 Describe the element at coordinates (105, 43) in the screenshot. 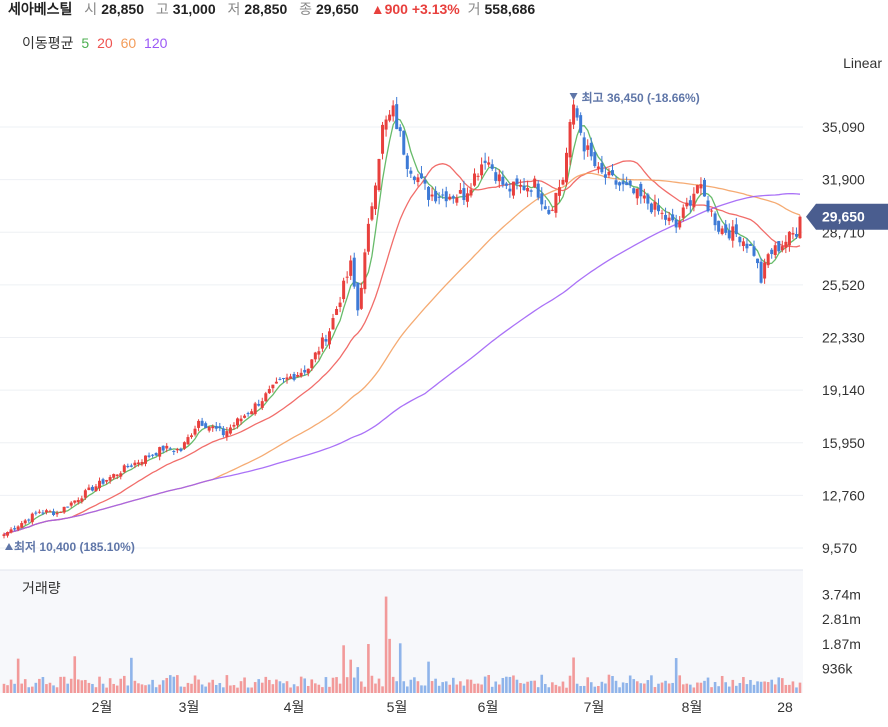

I see `ma-legend-item-20: 20` at that location.